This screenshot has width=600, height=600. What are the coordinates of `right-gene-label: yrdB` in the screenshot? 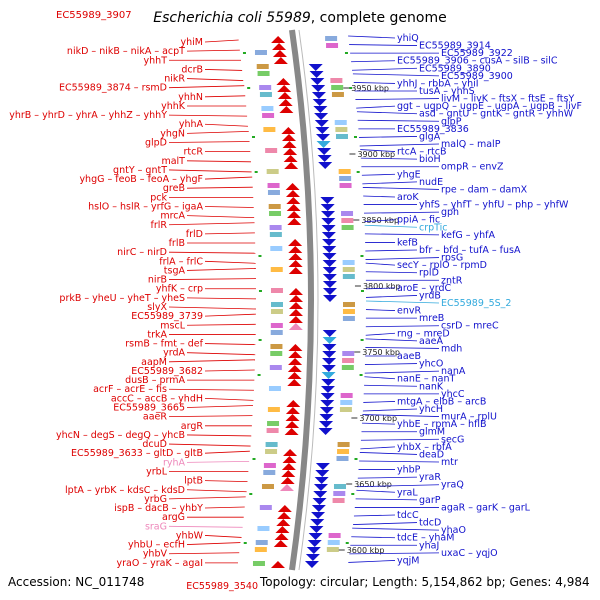 It's located at (430, 295).